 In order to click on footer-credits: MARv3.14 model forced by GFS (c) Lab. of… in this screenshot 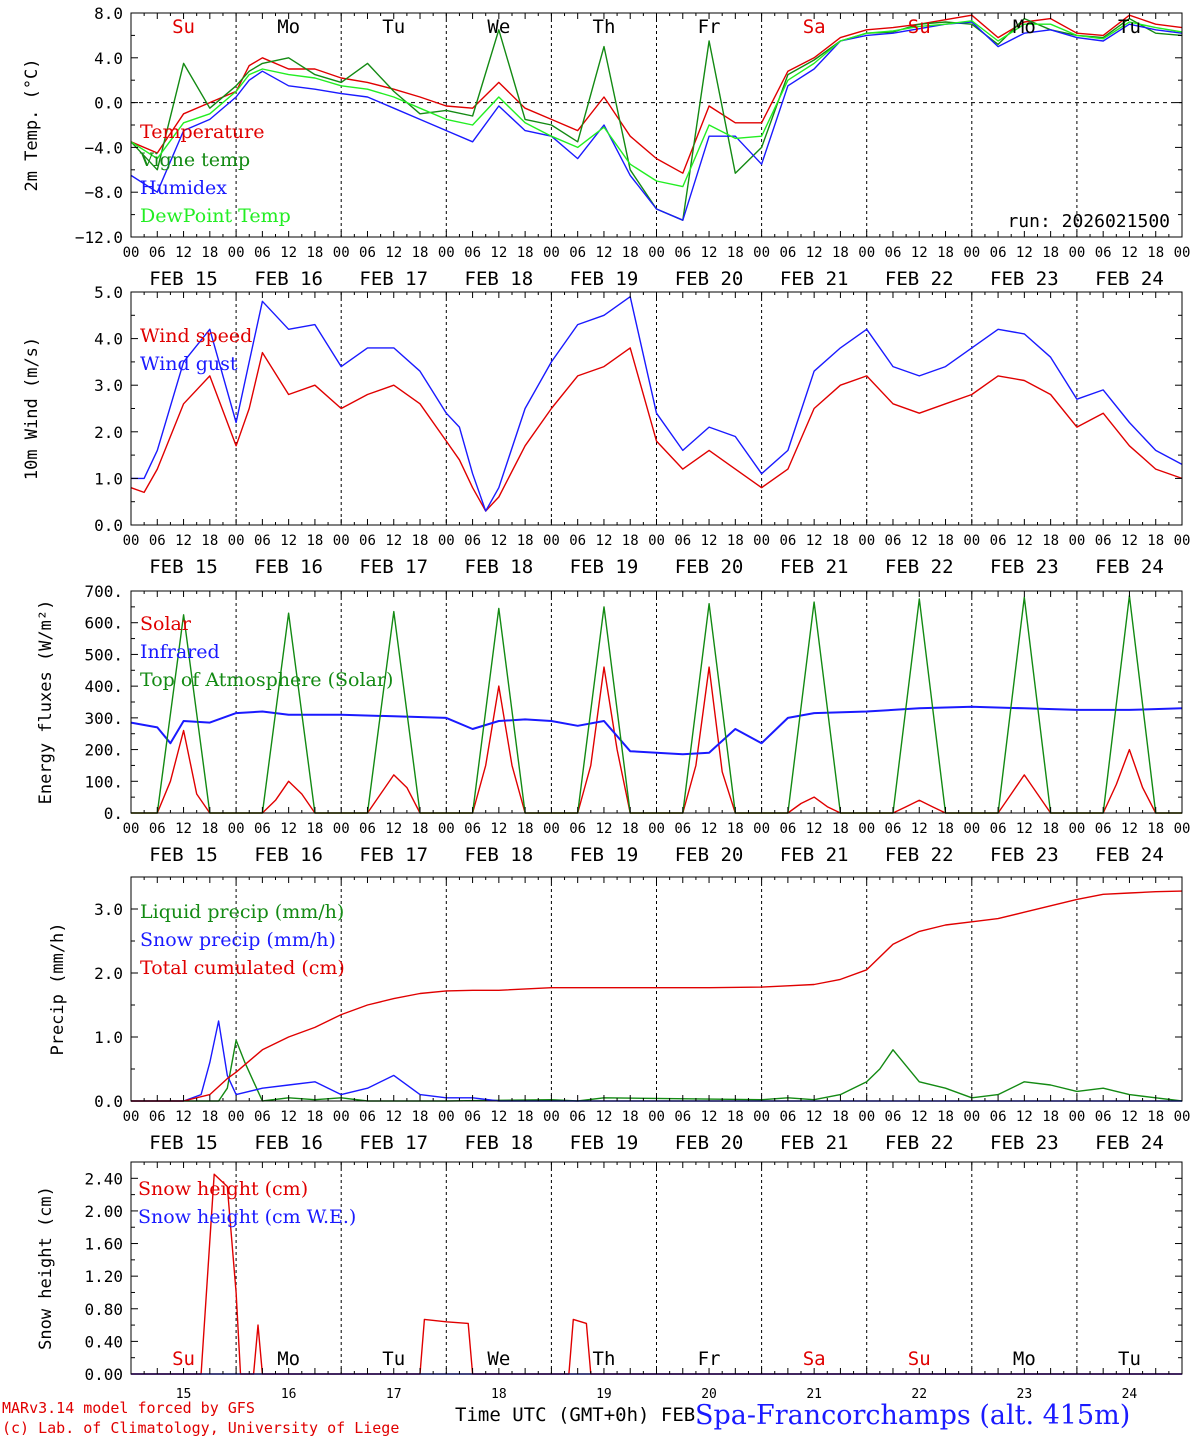, I will do `click(200, 1418)`.